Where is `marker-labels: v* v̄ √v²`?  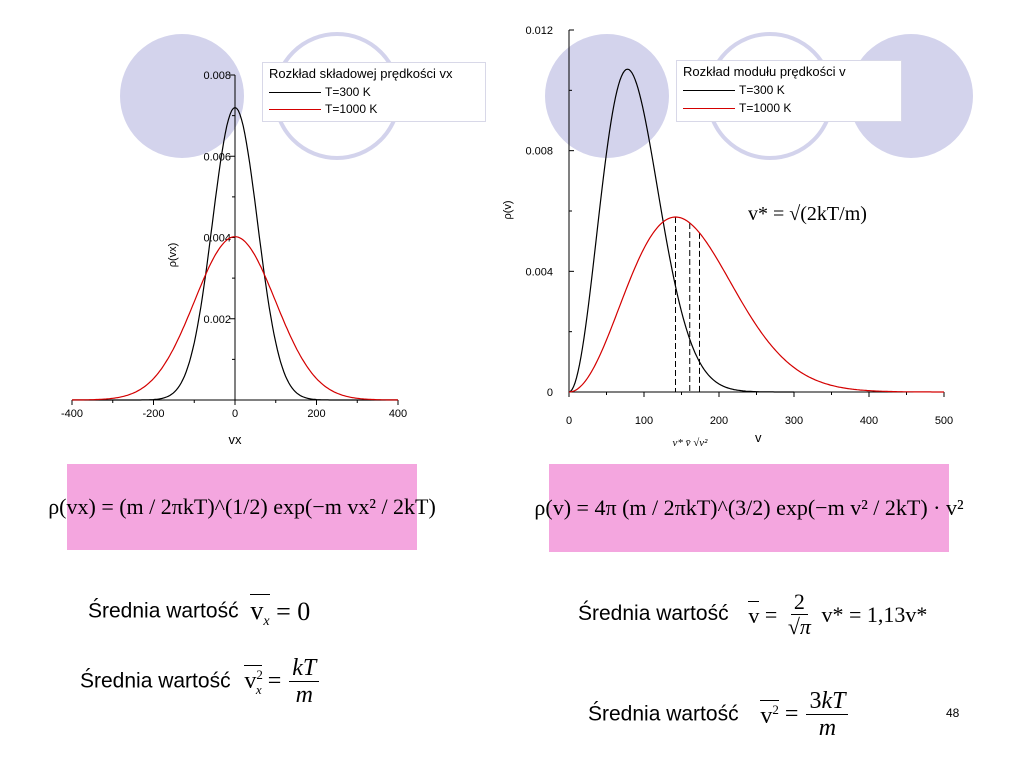 marker-labels: v* v̄ √v² is located at coordinates (691, 443).